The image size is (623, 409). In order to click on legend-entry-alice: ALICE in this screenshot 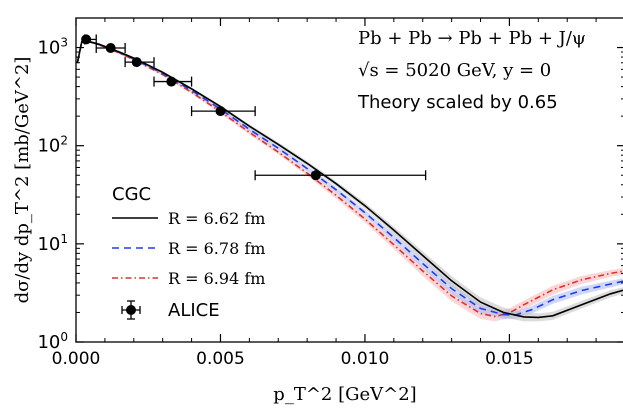, I will do `click(194, 310)`.